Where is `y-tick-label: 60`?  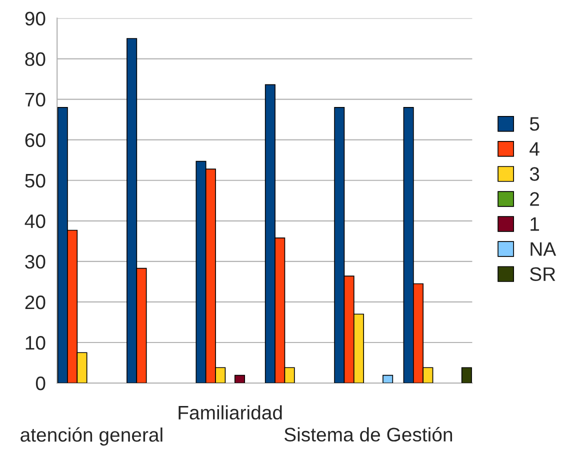
y-tick-label: 60 is located at coordinates (35, 140).